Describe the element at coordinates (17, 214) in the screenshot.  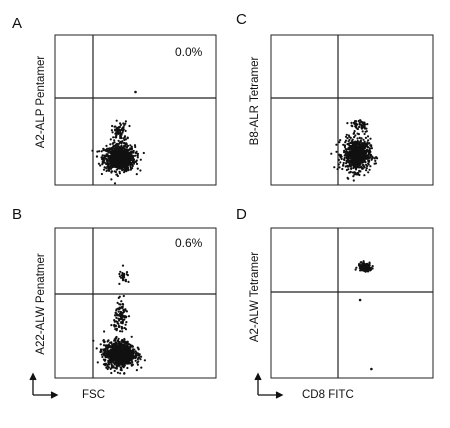
I see `panel-letter-b: B` at that location.